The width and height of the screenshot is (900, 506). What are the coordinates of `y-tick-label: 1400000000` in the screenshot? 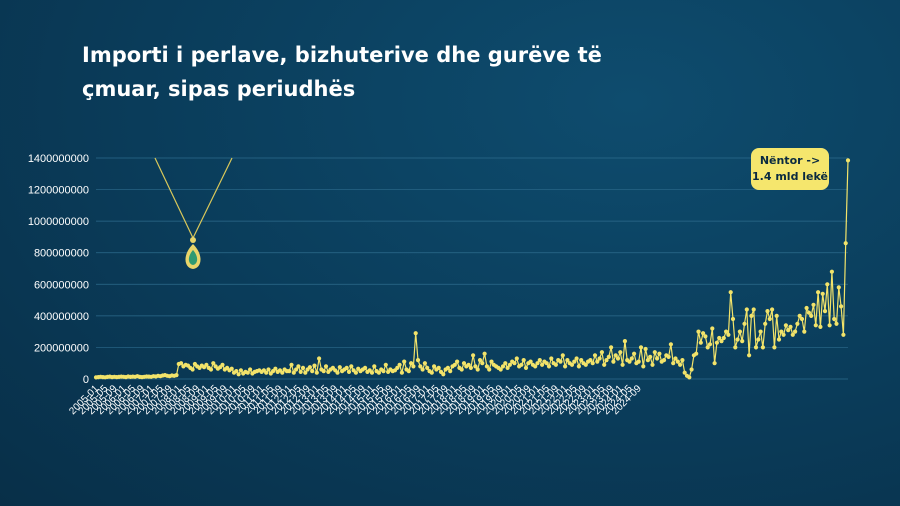 It's located at (58, 159).